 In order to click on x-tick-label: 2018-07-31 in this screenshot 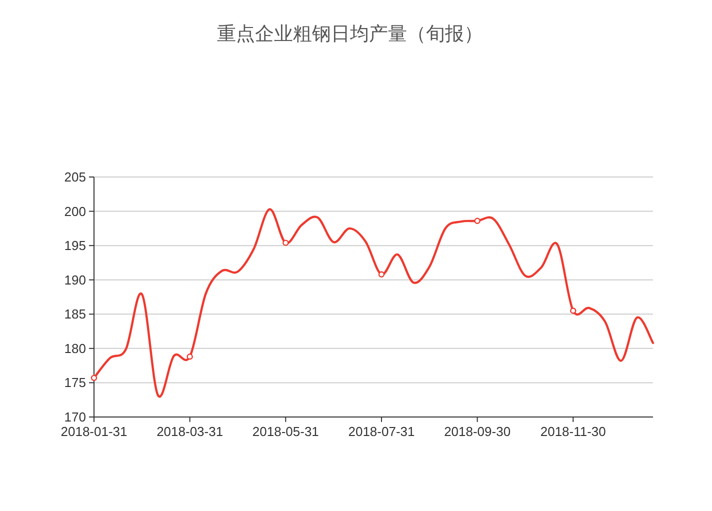, I will do `click(381, 431)`.